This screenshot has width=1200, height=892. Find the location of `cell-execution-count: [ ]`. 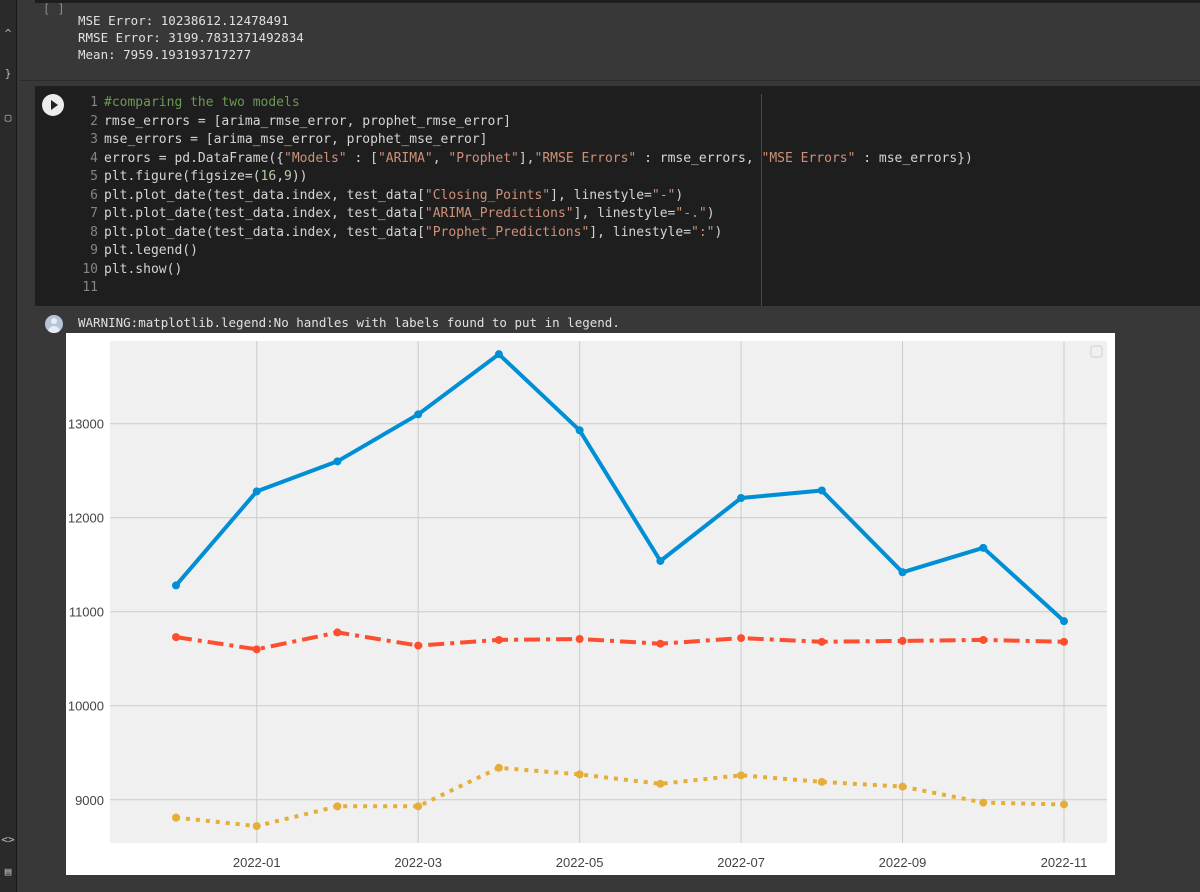

cell-execution-count: [ ] is located at coordinates (54, 9).